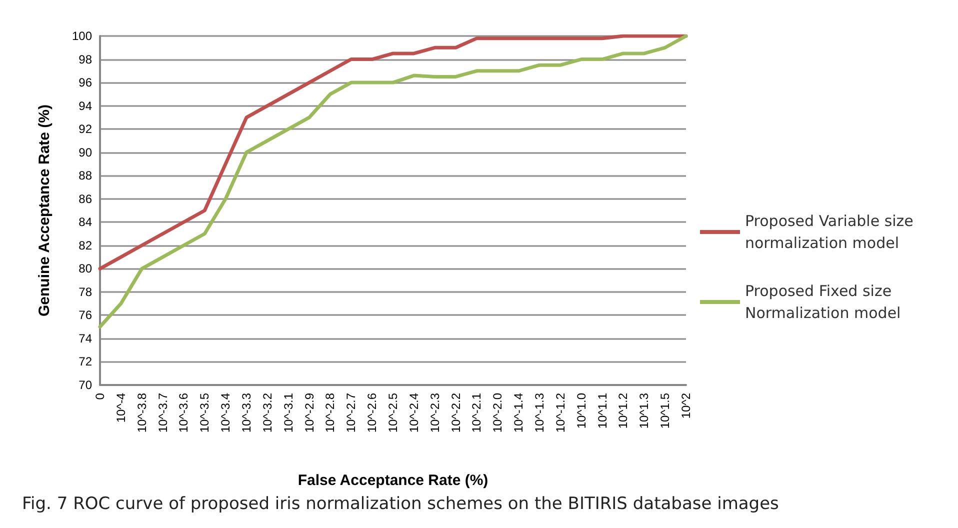 This screenshot has height=528, width=958. Describe the element at coordinates (85, 245) in the screenshot. I see `y-tick-label: 82` at that location.